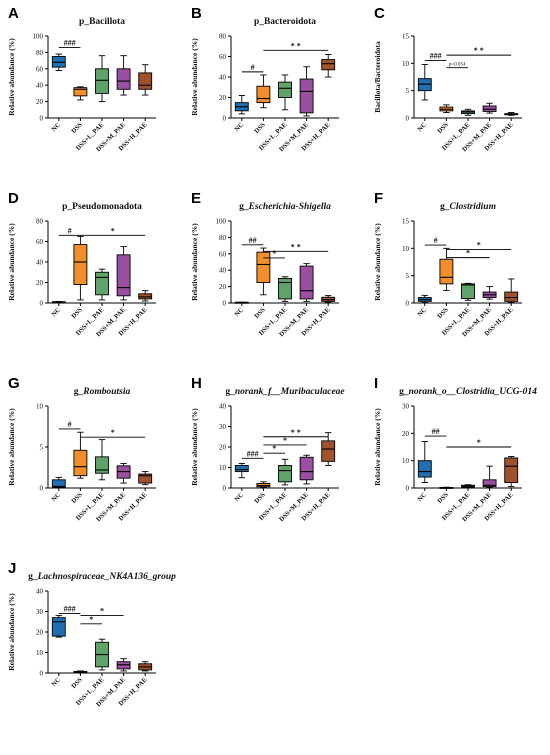 The image size is (550, 755). What do you see at coordinates (457, 65) in the screenshot?
I see `significance-label: p=0.054` at bounding box center [457, 65].